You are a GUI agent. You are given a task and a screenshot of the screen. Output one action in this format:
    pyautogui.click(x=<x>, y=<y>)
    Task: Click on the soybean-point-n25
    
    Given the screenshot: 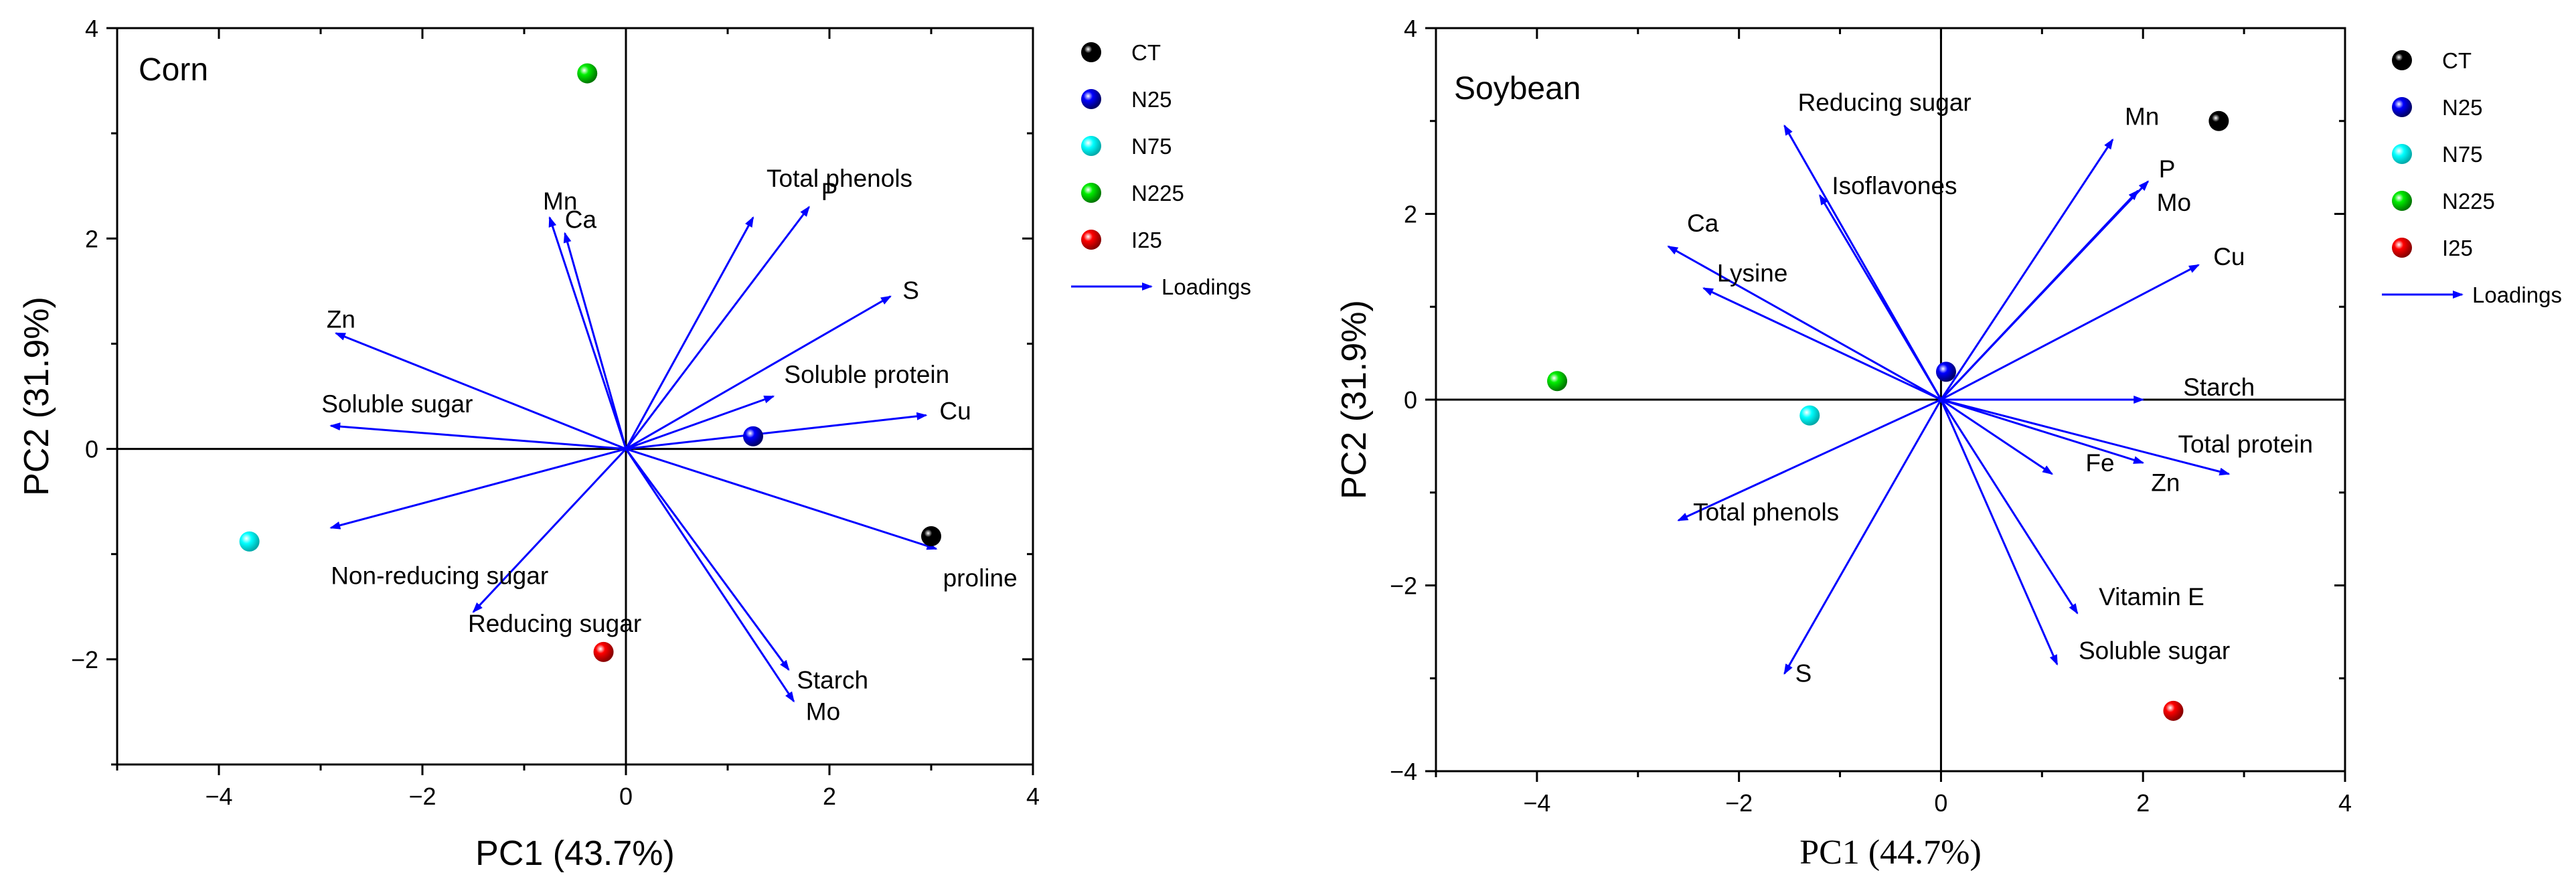 What is the action you would take?
    pyautogui.click(x=1946, y=371)
    